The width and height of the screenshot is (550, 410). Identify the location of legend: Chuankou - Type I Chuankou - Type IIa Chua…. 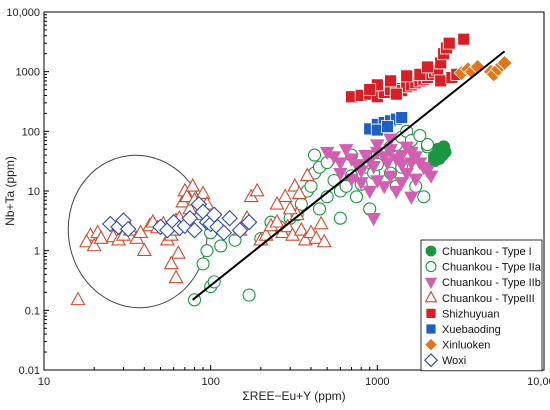
(481, 305).